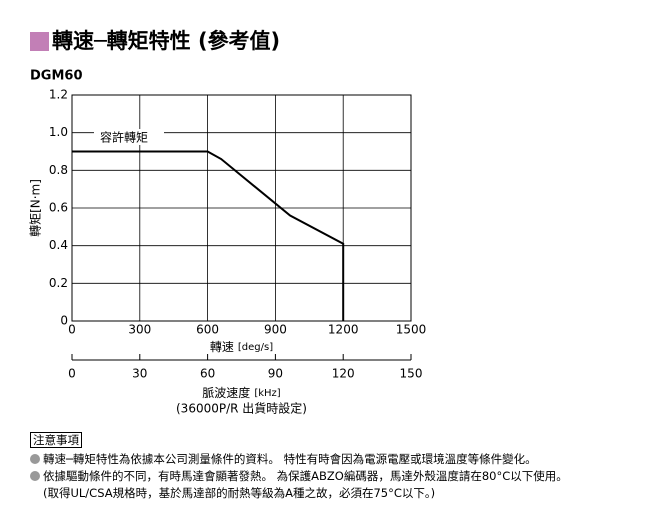  Describe the element at coordinates (39, 41) in the screenshot. I see `title-marker` at that location.